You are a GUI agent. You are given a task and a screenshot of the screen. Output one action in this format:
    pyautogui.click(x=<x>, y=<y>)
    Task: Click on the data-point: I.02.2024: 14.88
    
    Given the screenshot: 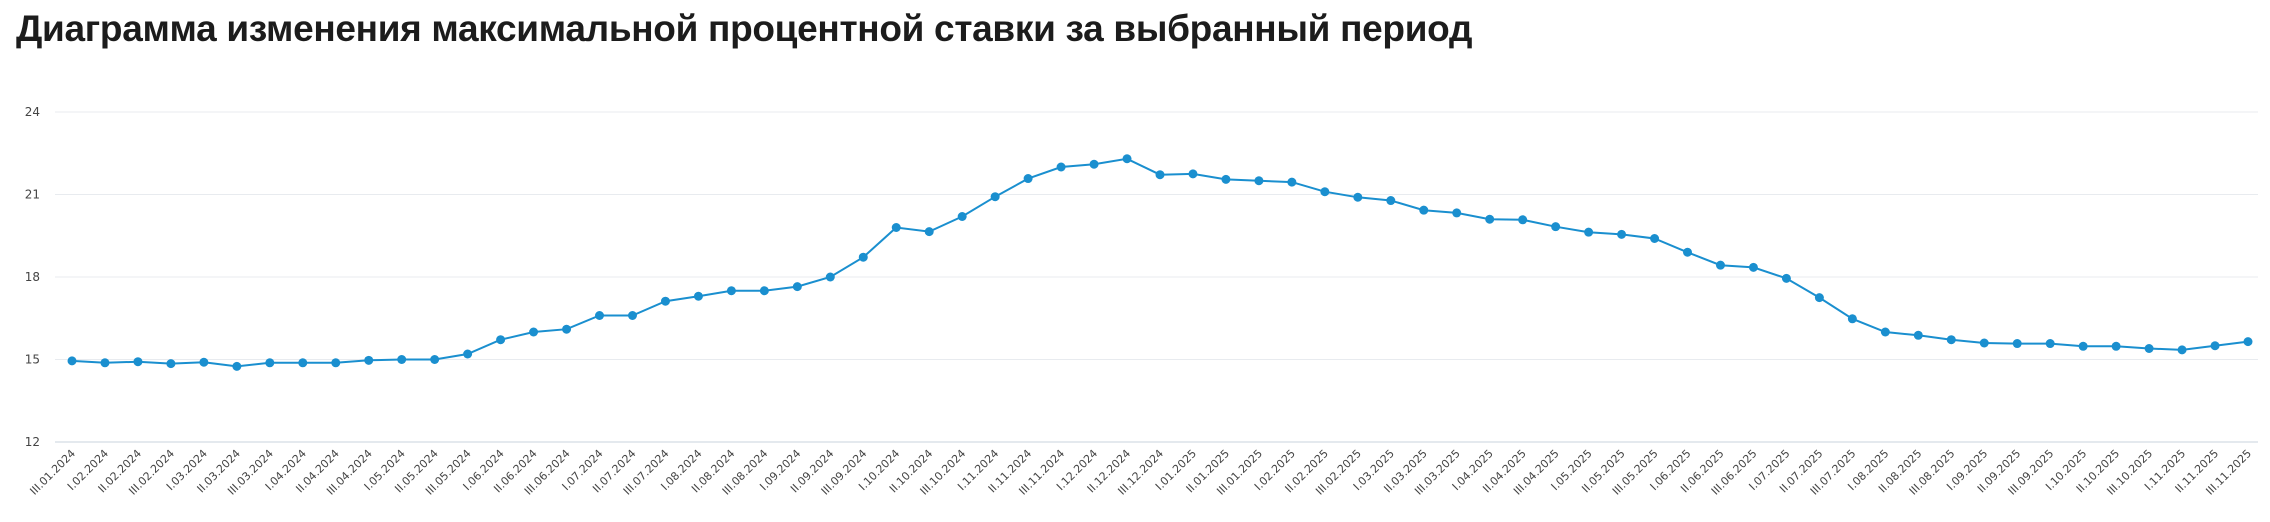 What is the action you would take?
    pyautogui.click(x=105, y=363)
    